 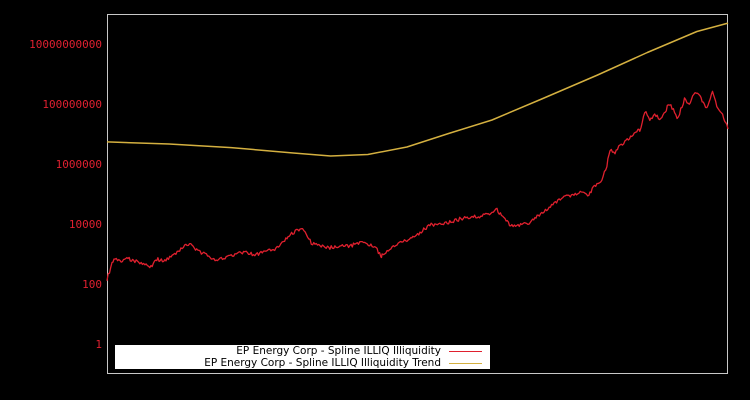 I want to click on legend-swatch-yellow, so click(x=465, y=363).